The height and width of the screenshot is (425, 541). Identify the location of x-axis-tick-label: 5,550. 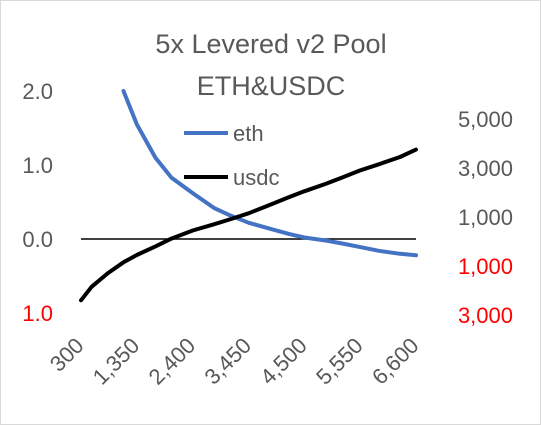
(339, 361).